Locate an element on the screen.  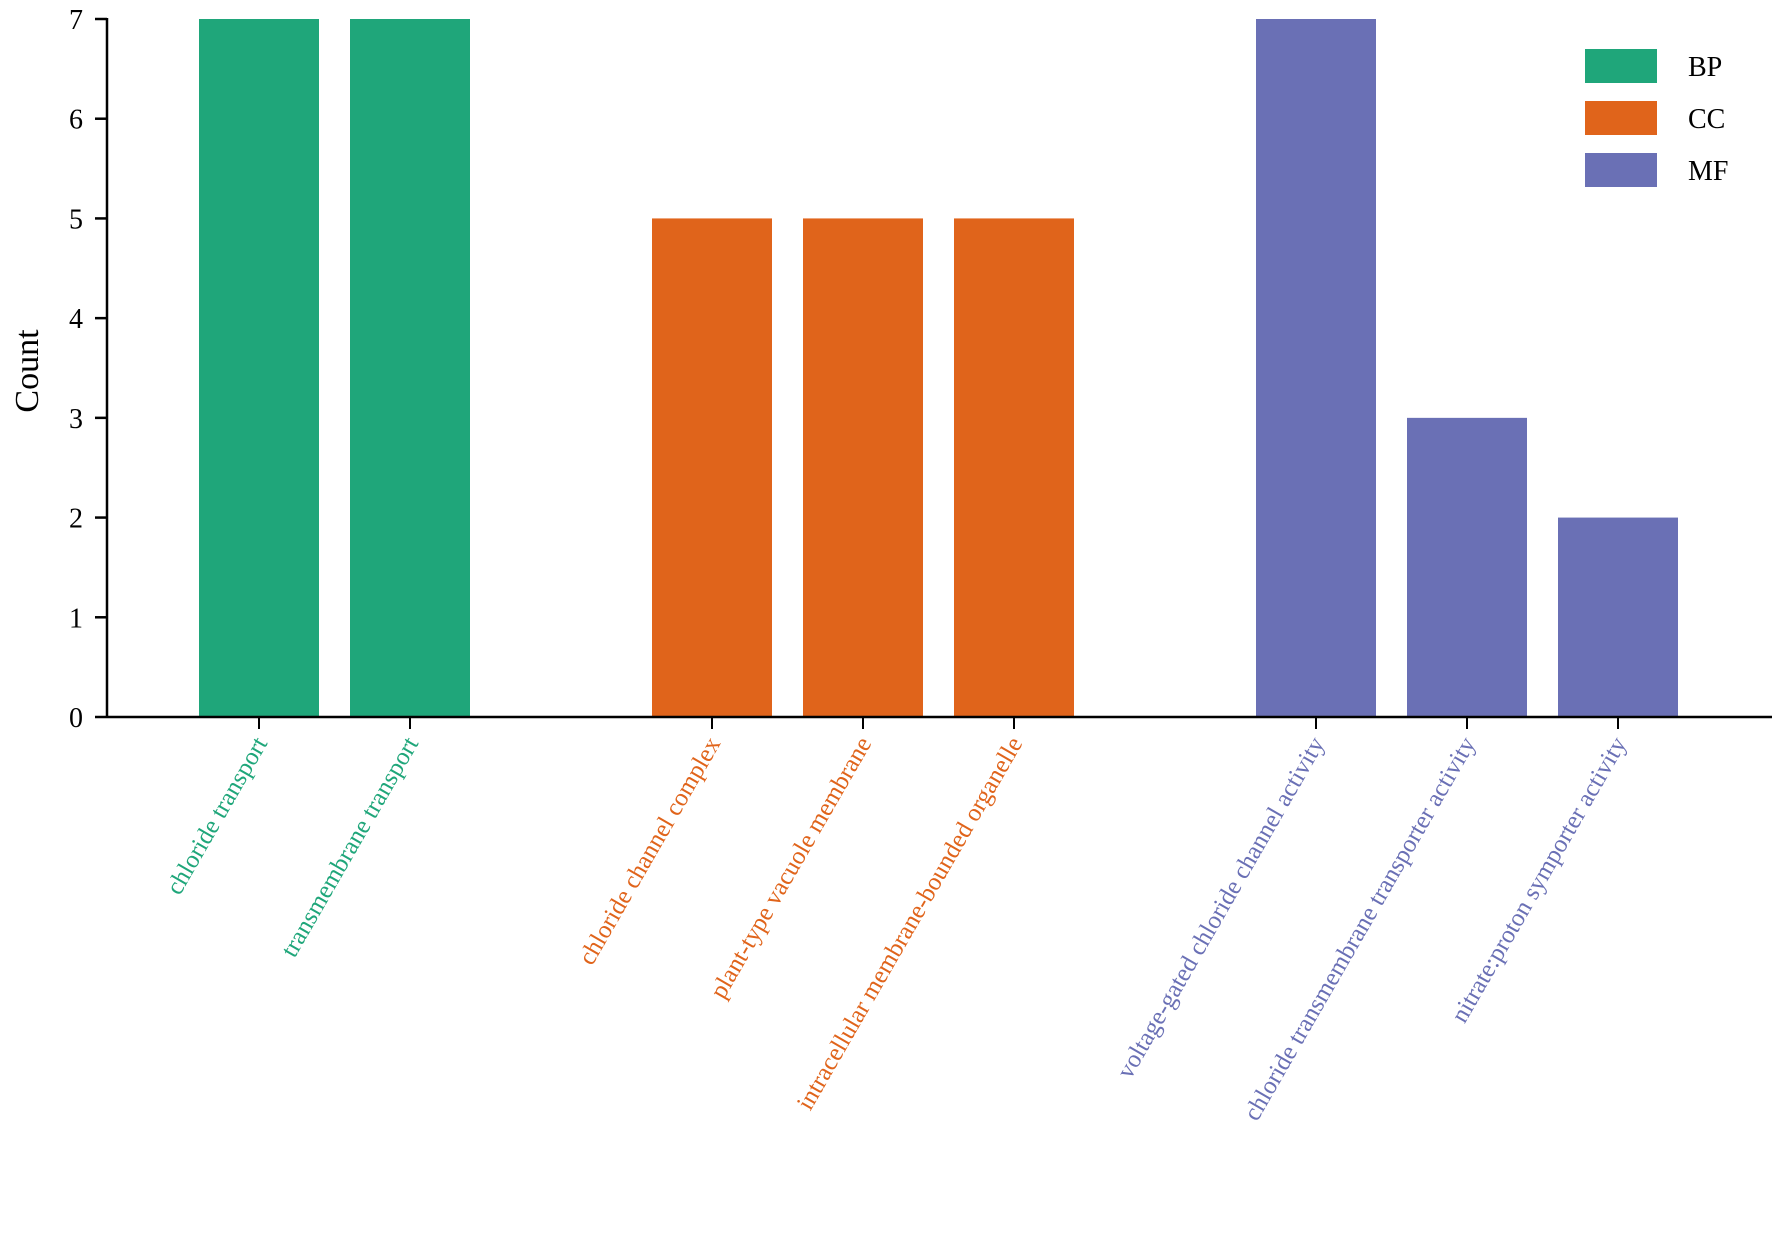
y-tick-label: 4 is located at coordinates (76, 319).